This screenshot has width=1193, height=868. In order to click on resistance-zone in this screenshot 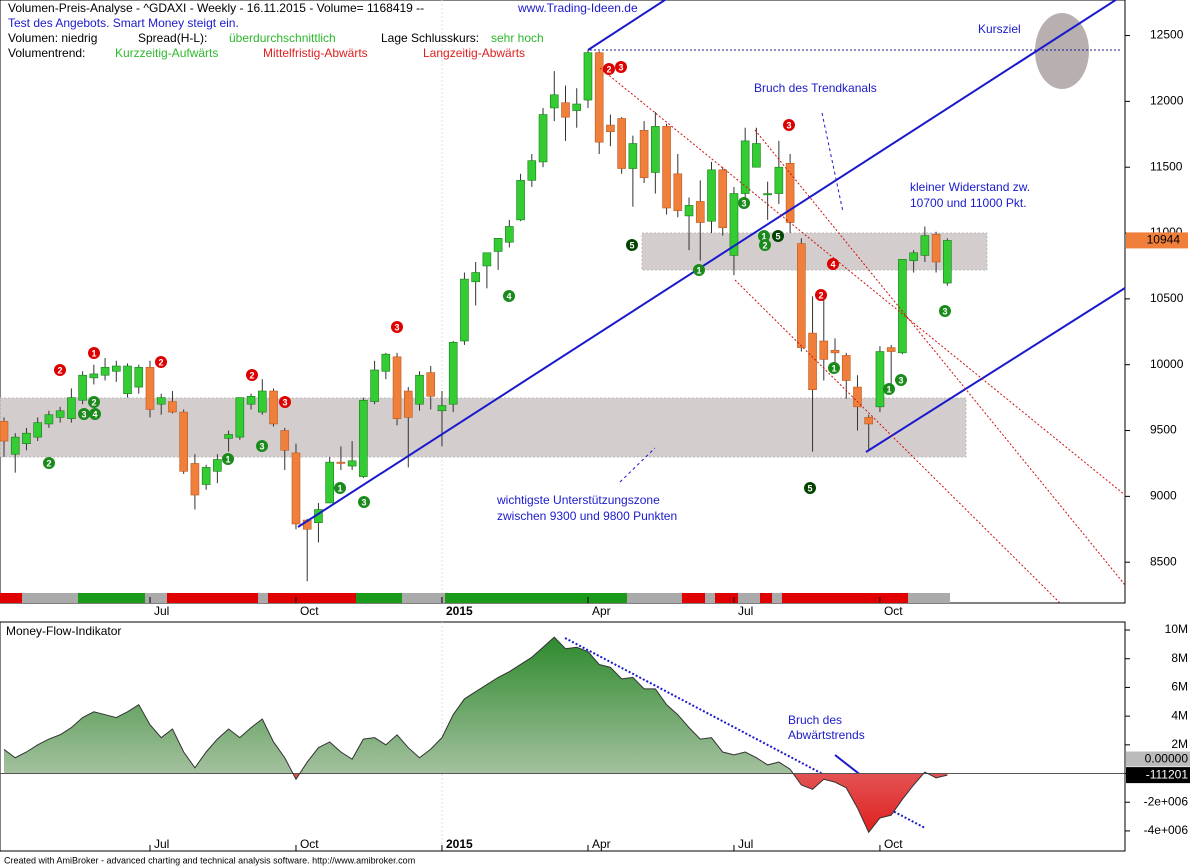, I will do `click(814, 251)`.